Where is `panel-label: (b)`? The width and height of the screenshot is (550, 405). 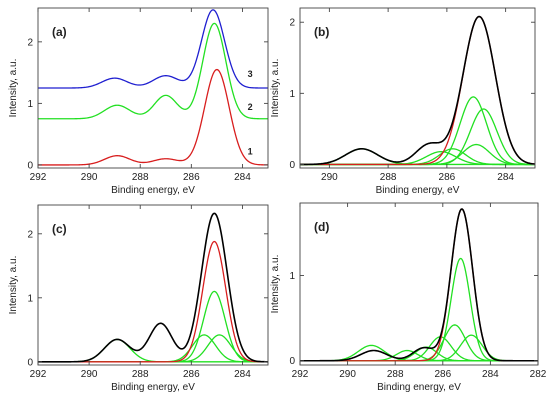
panel-label: (b) is located at coordinates (321, 32).